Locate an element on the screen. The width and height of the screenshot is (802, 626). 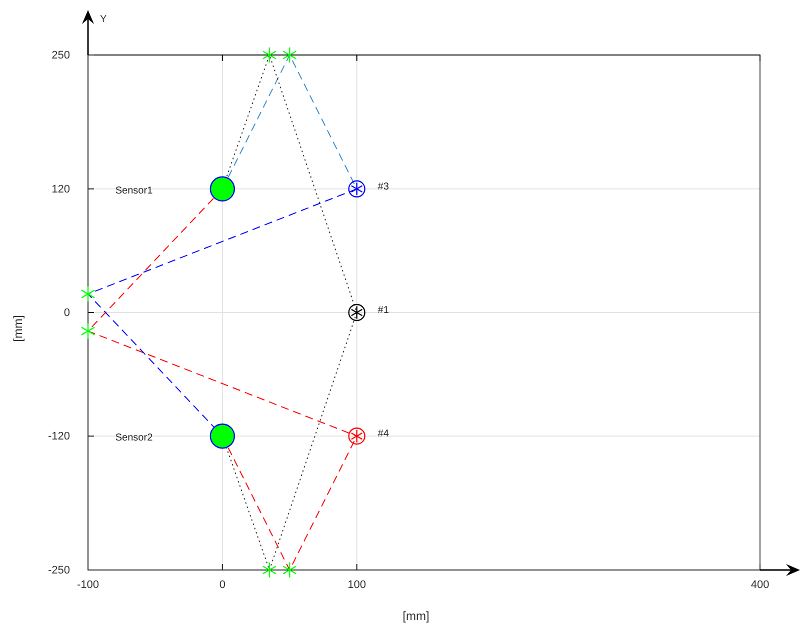
annotation: Sensor2 is located at coordinates (134, 438).